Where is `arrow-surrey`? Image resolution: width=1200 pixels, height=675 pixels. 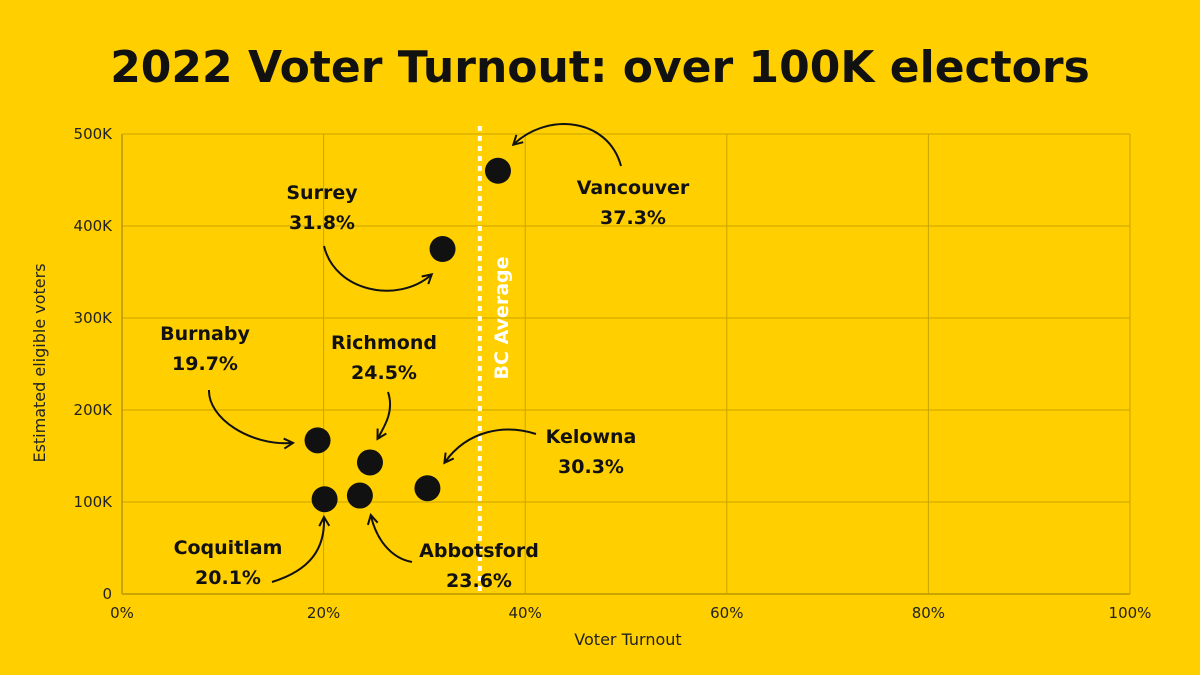 arrow-surrey is located at coordinates (377, 268).